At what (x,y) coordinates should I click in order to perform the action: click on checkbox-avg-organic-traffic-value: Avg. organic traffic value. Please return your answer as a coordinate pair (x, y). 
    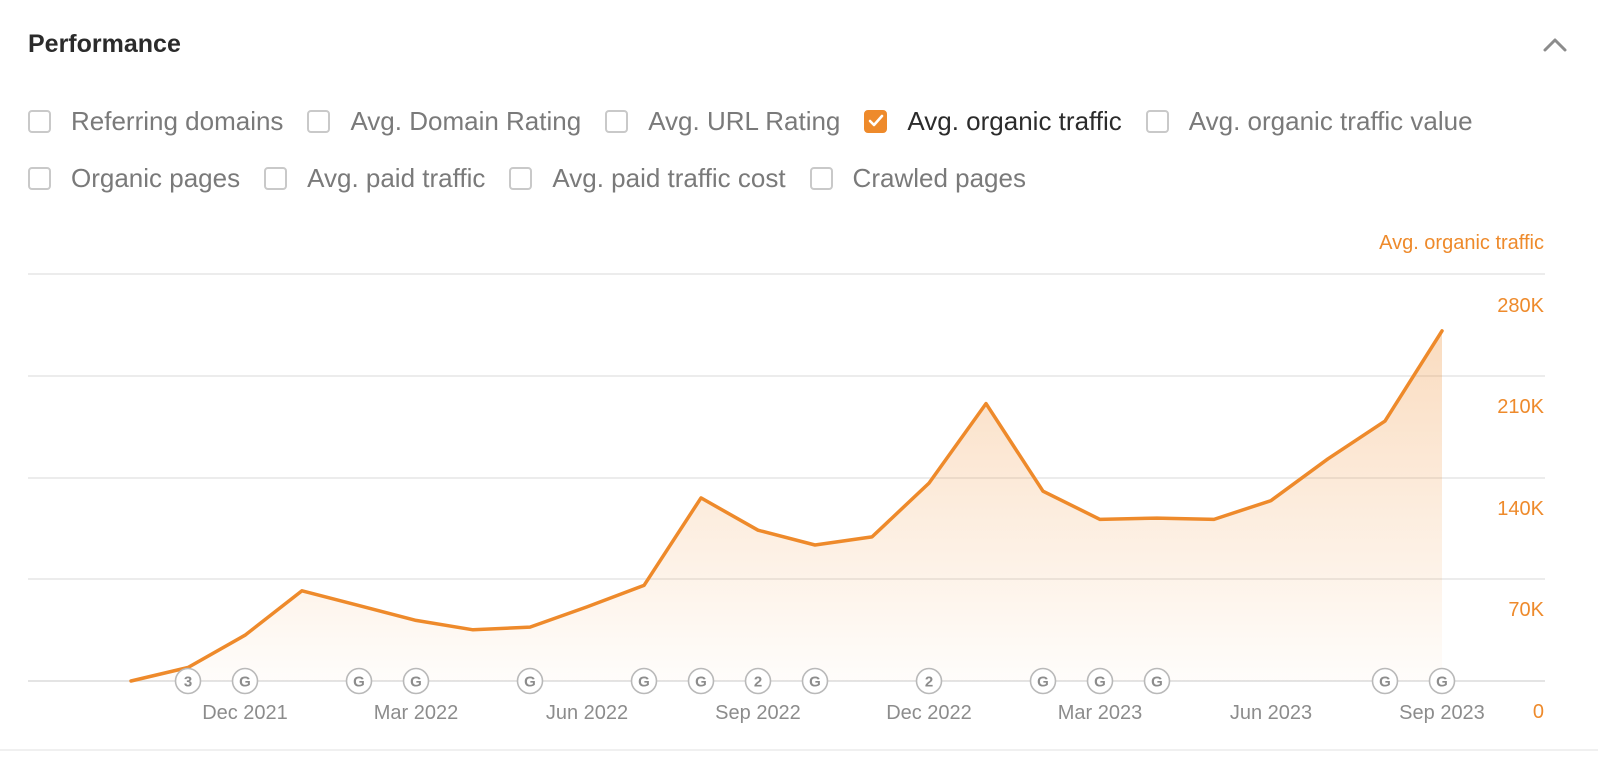
    Looking at the image, I should click on (1309, 121).